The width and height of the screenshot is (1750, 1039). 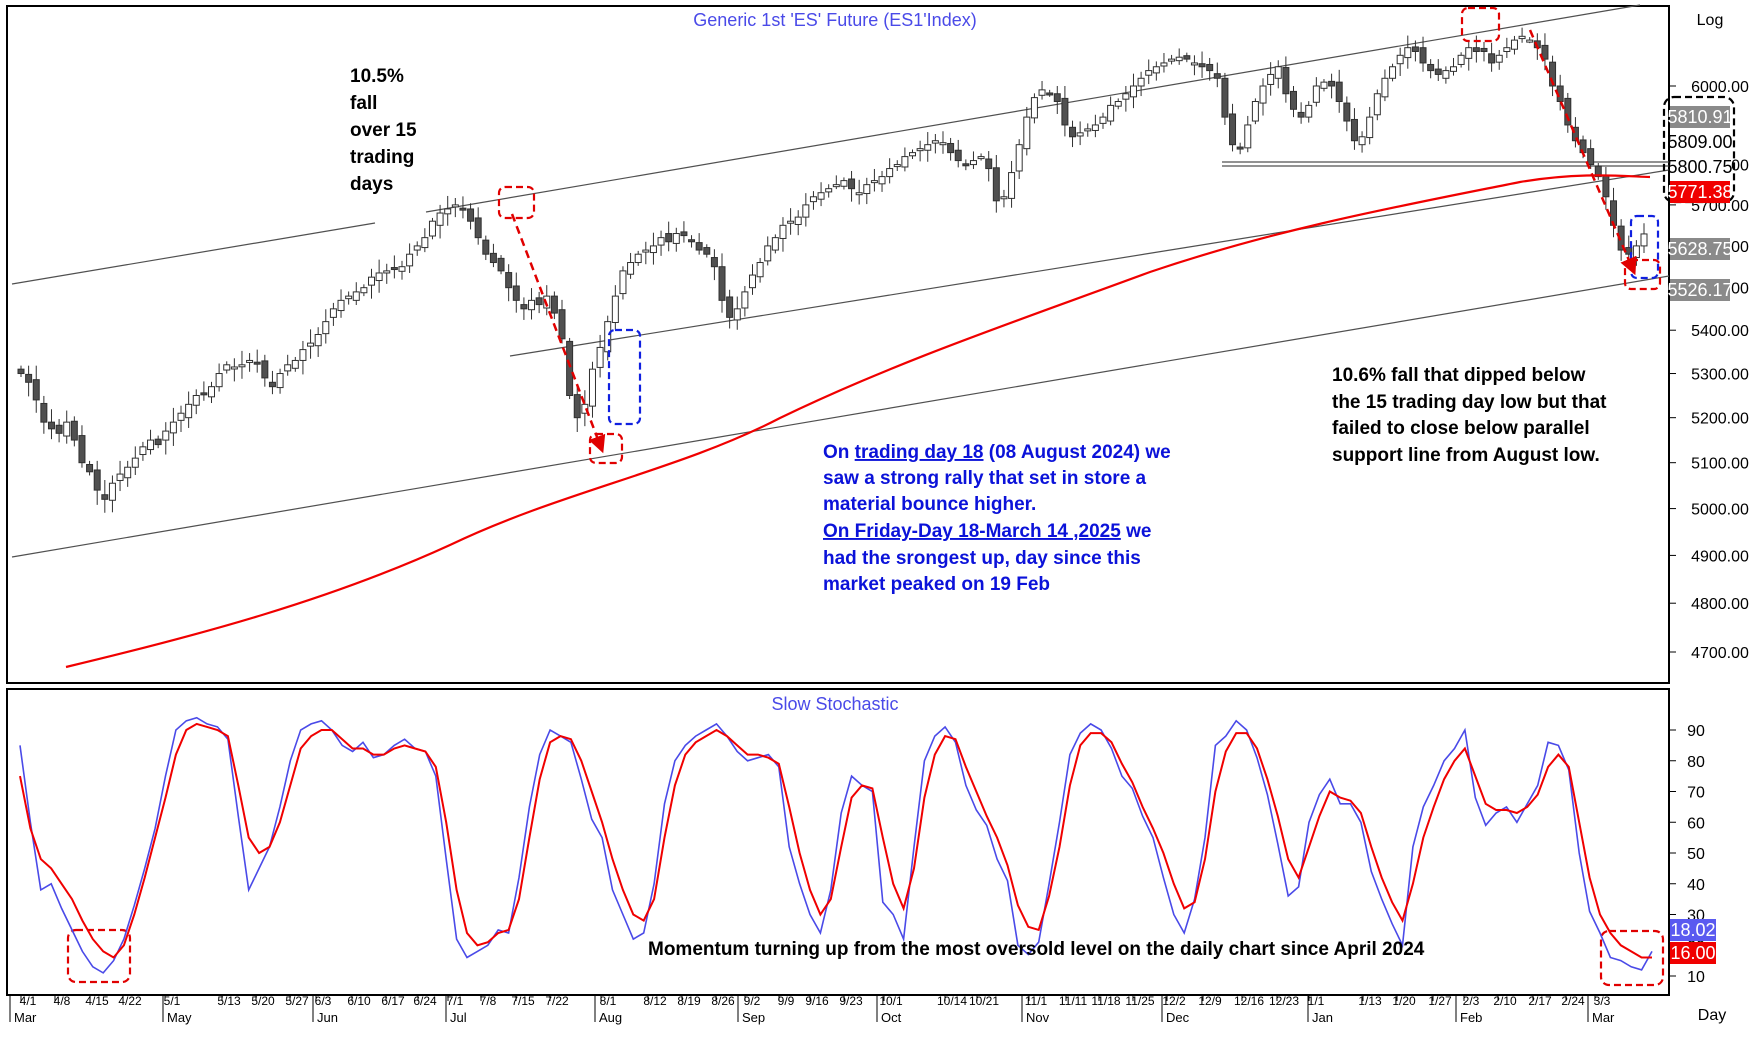 I want to click on price-chart-title: Generic 1st 'ES' Future (ES1'Index), so click(x=834, y=20).